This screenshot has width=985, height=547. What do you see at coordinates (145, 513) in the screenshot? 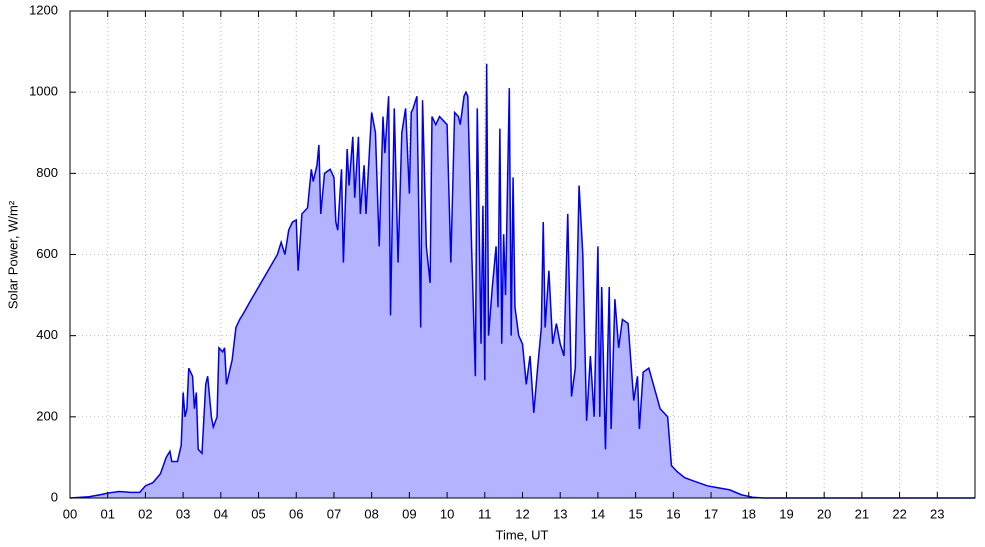
I see `x-tick-label: 02` at bounding box center [145, 513].